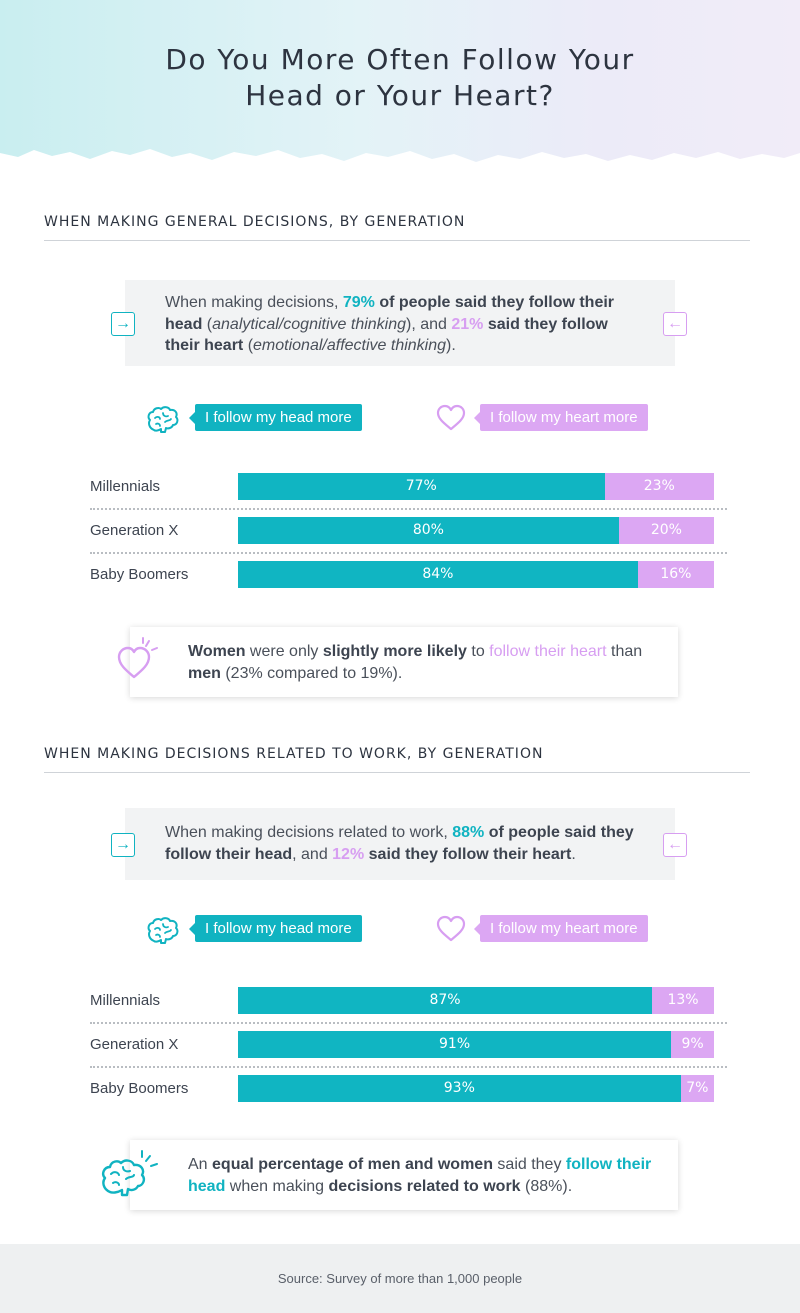 The image size is (800, 1313). I want to click on stacked-bar: 84% 16%, so click(476, 574).